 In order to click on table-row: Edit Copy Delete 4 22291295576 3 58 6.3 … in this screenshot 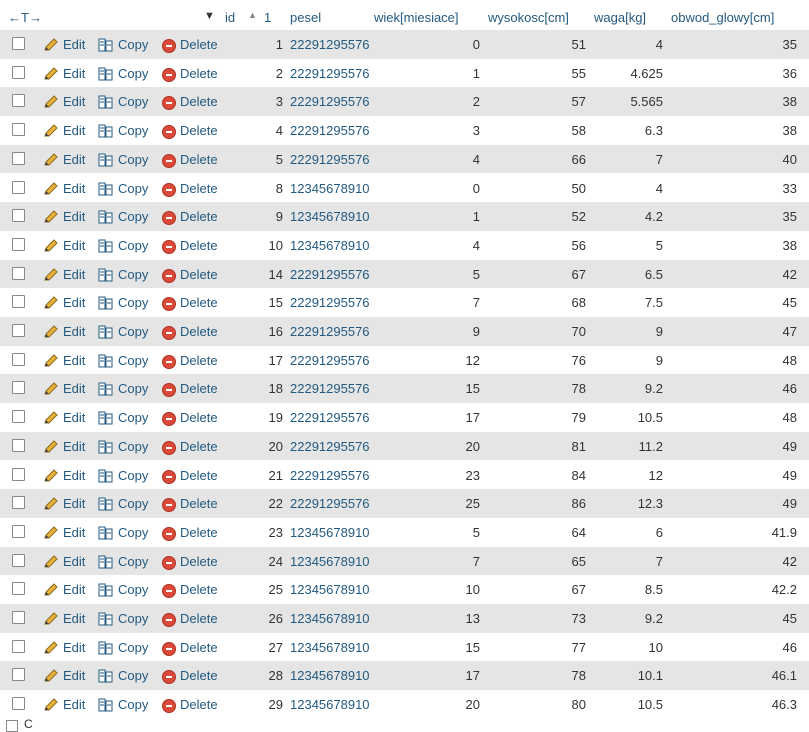, I will do `click(404, 130)`.